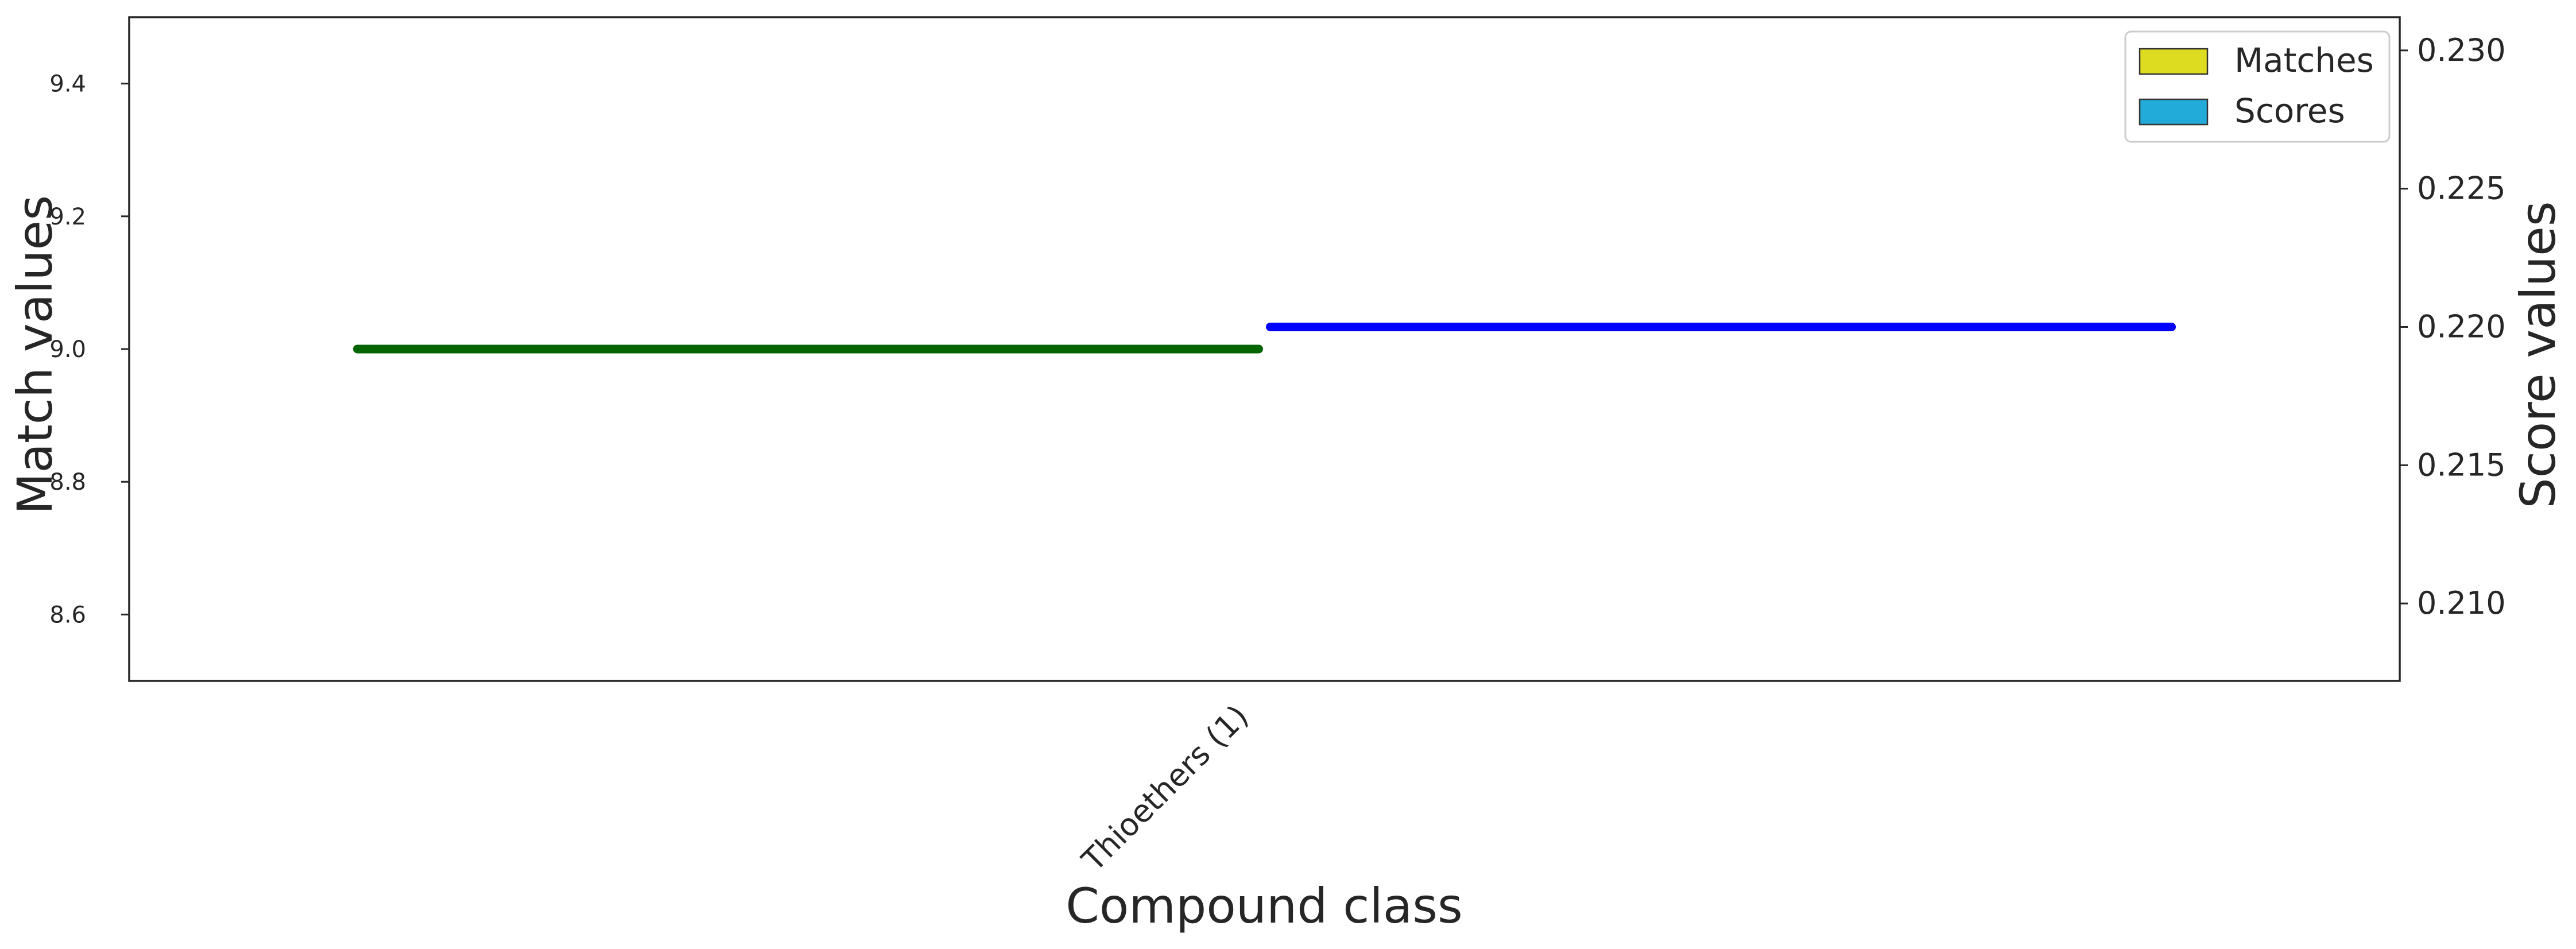  What do you see at coordinates (2462, 465) in the screenshot?
I see `right-tick-label: 0.215` at bounding box center [2462, 465].